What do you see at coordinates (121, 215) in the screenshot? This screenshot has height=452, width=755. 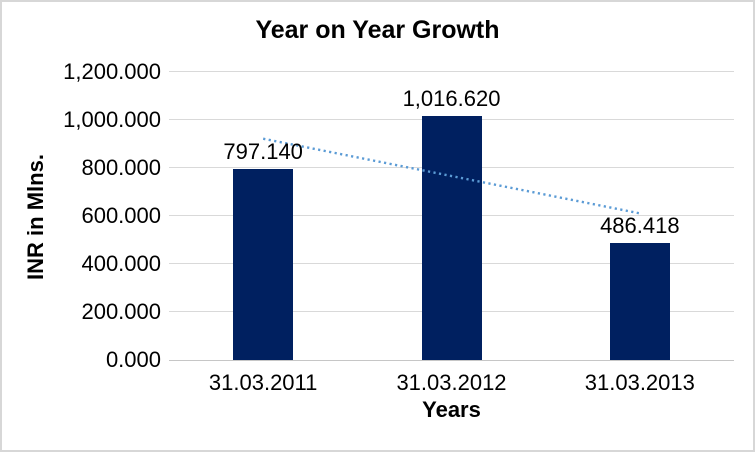 I see `y-tick-label: 600.000` at bounding box center [121, 215].